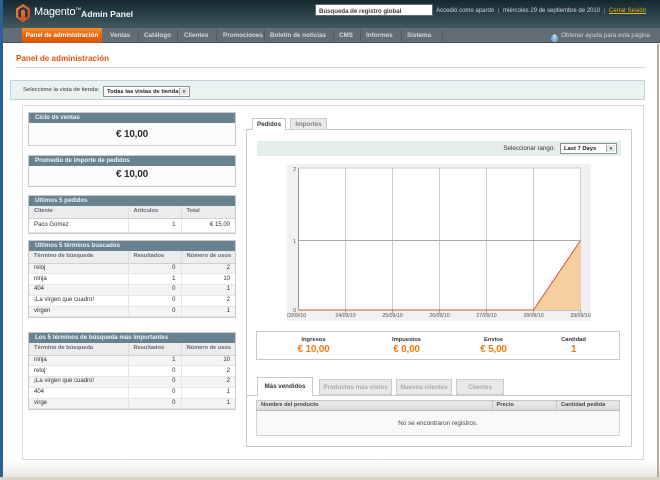  What do you see at coordinates (294, 311) in the screenshot?
I see `svg-text: 0` at bounding box center [294, 311].